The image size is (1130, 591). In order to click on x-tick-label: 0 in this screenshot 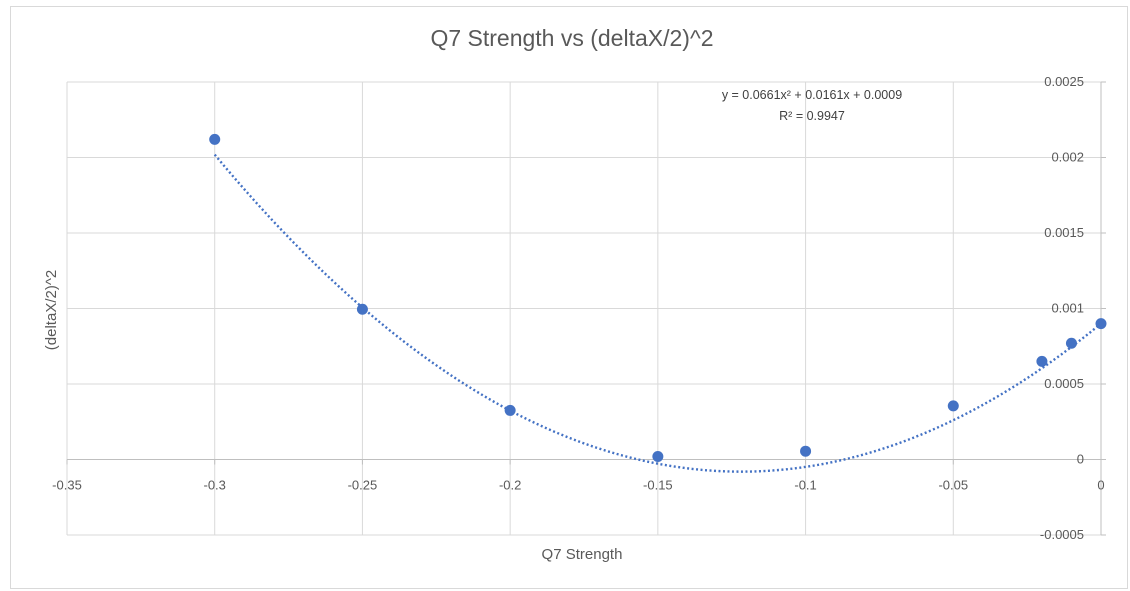, I will do `click(1100, 485)`.